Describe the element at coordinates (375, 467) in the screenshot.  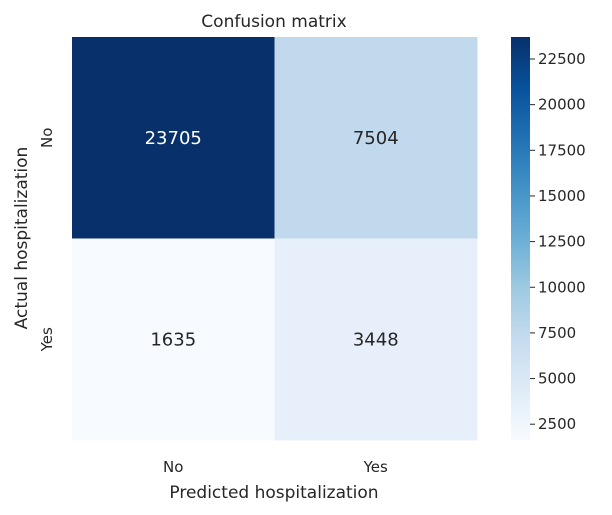
I see `x-tick-label-1: Yes` at that location.